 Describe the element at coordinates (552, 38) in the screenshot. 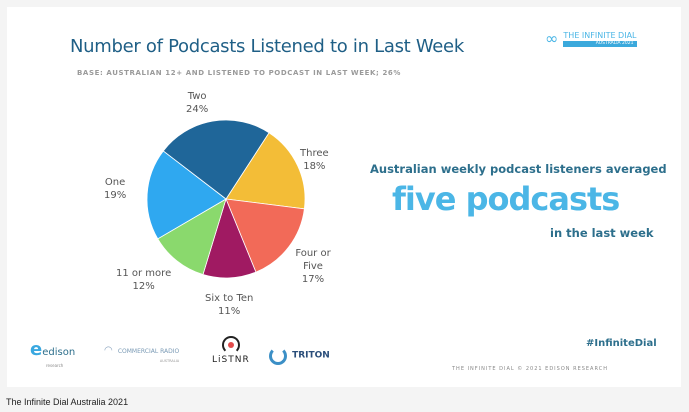

I see `infinity-icon: ∞` at that location.